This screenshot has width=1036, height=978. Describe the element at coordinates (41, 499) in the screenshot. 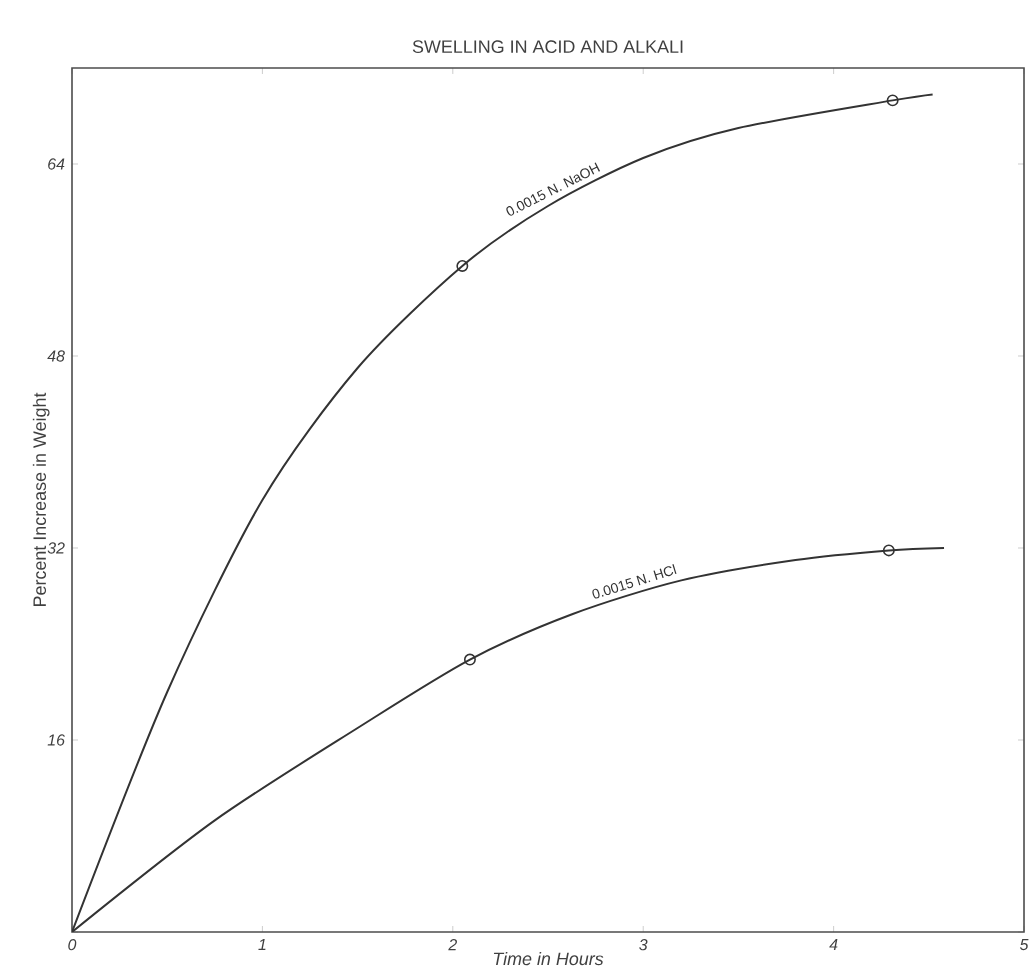

I see `y-axis-title: Percent Increase in Weight` at that location.